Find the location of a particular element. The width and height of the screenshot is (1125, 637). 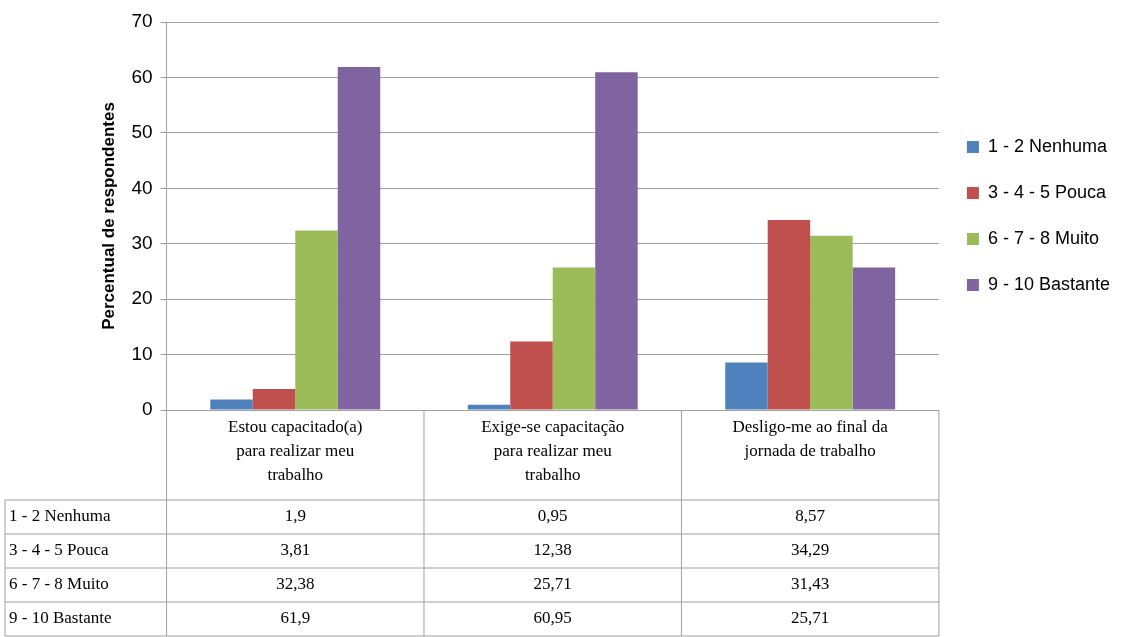

y-axis-title: Percentual de respondentes is located at coordinates (108, 216).